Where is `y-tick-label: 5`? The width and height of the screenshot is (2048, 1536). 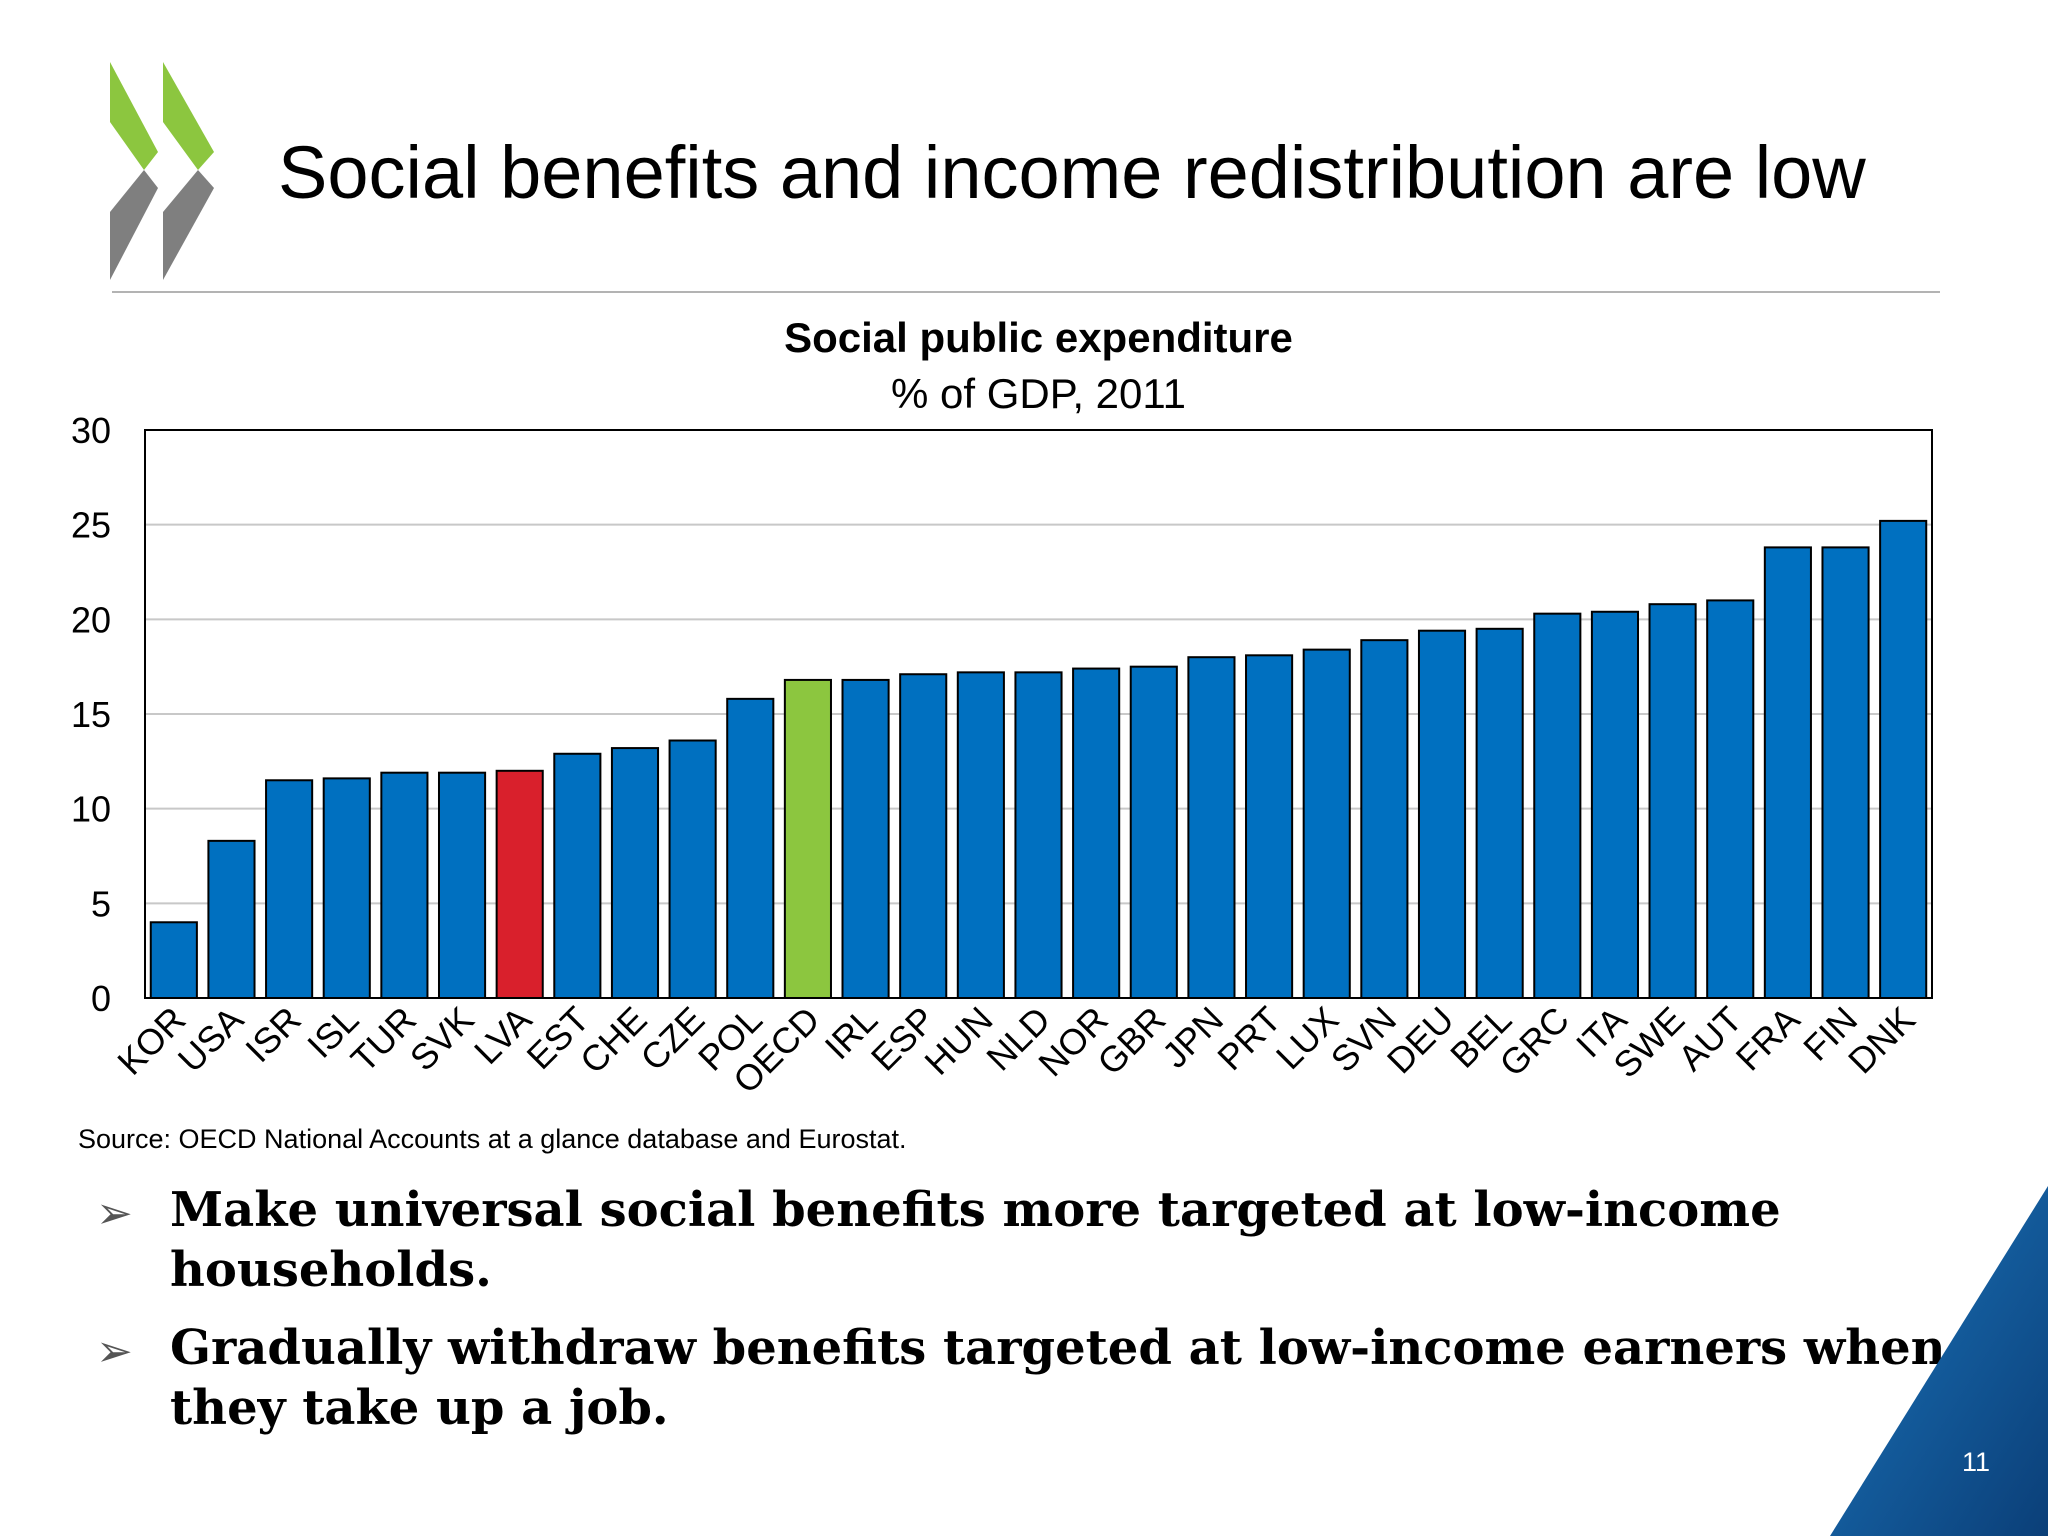 y-tick-label: 5 is located at coordinates (101, 903).